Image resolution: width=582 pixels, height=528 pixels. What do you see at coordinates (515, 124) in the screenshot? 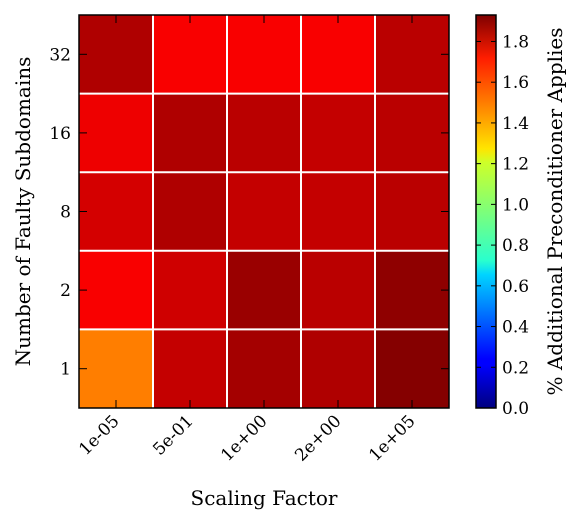
I see `colorbar-tick-label: 1.4` at bounding box center [515, 124].